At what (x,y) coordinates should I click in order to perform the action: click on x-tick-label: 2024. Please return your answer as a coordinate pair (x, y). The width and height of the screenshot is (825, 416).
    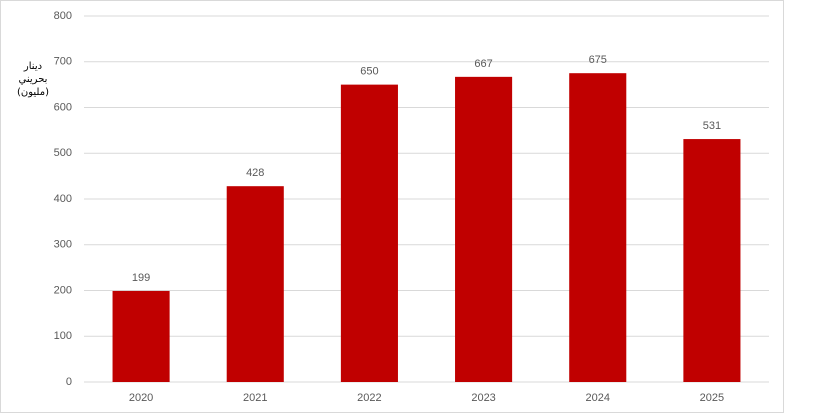
    Looking at the image, I should click on (598, 398).